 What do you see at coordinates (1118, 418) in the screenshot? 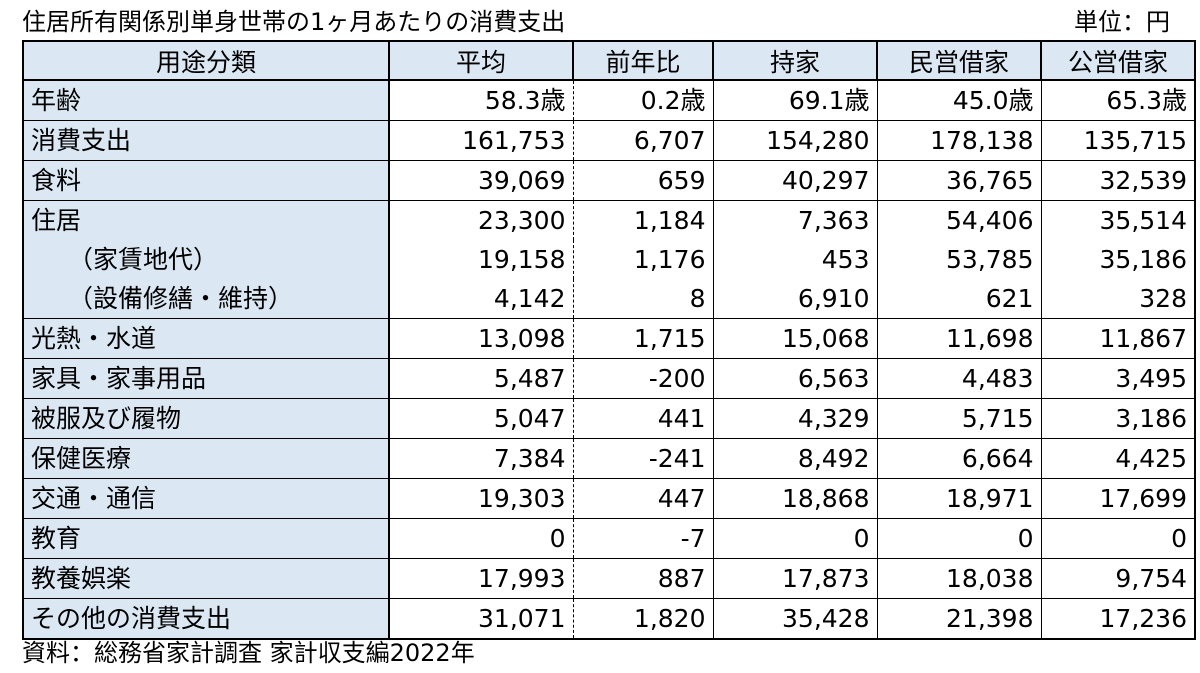
I see `cell-public-rent: 3,186` at bounding box center [1118, 418].